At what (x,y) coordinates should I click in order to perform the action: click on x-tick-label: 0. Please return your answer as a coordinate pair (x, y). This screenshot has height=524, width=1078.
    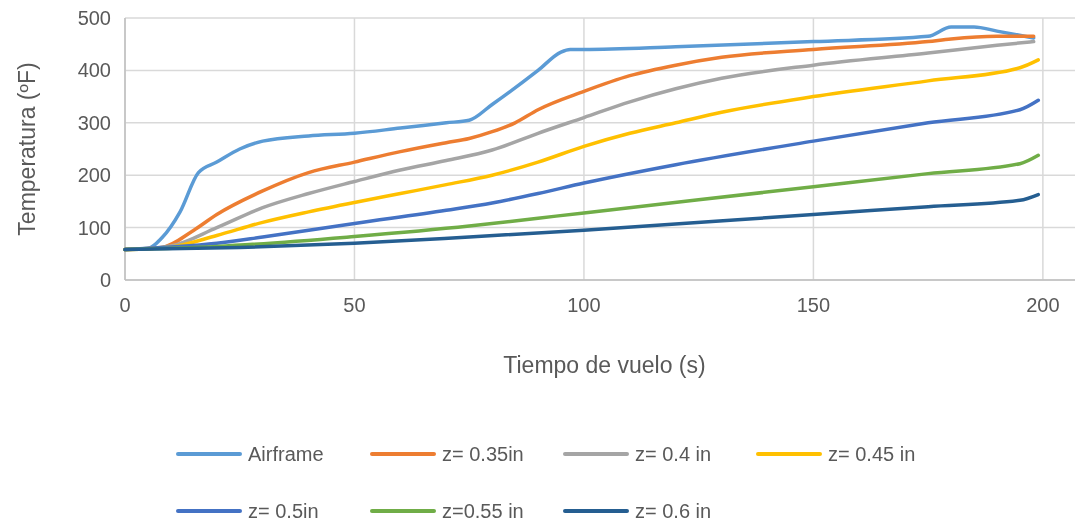
    Looking at the image, I should click on (125, 305).